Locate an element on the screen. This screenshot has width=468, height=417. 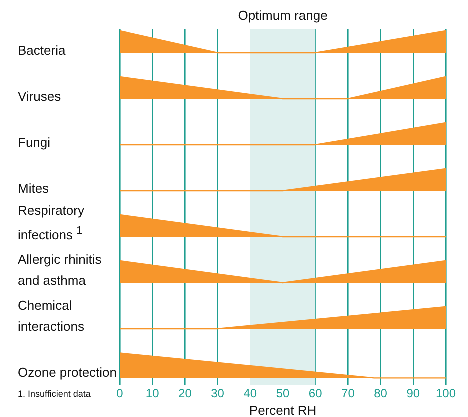
x-tick-label: 100 is located at coordinates (446, 393).